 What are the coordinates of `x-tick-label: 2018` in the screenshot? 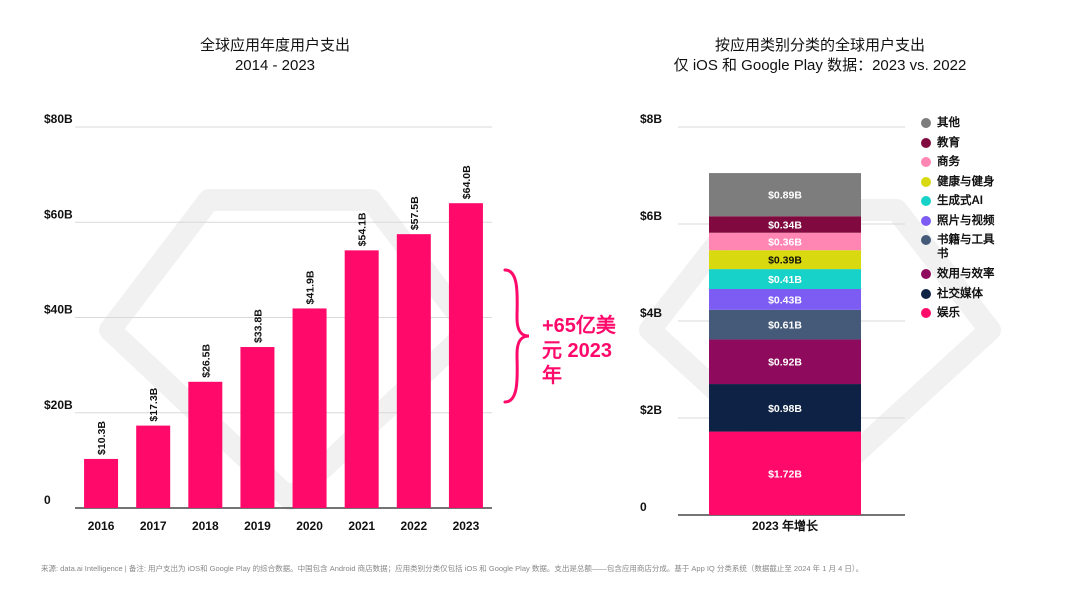 It's located at (205, 526).